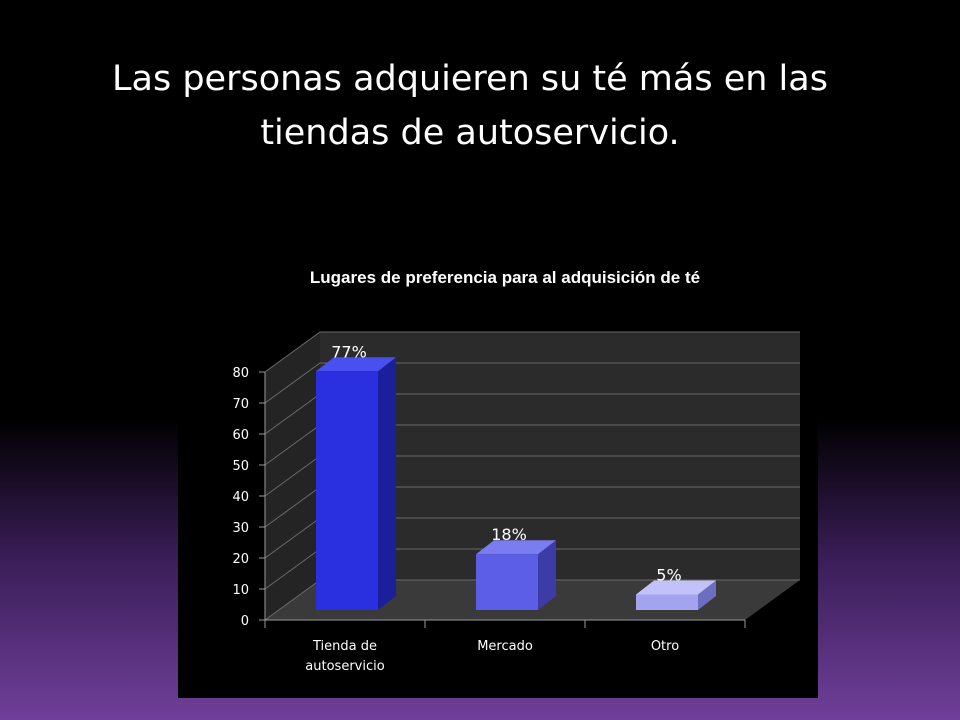  Describe the element at coordinates (240, 528) in the screenshot. I see `y-tick-label: 30` at that location.